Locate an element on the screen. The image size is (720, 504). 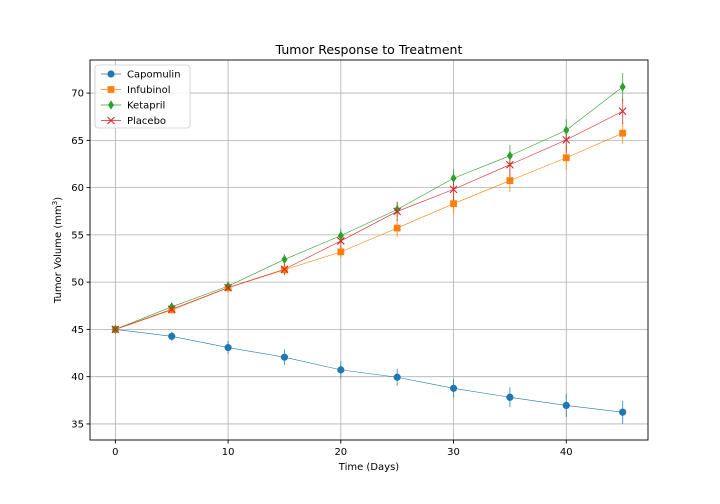
capomulin-line is located at coordinates (369, 371).